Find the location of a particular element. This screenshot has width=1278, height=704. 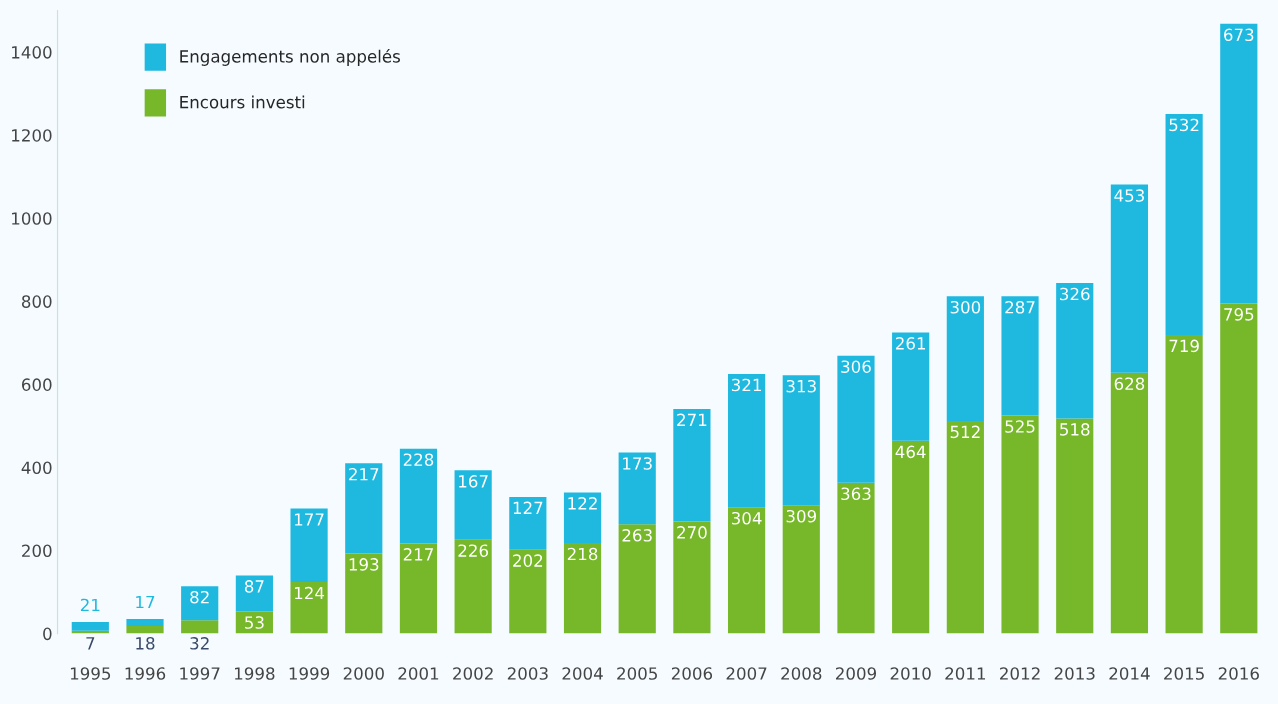

x-tick-label: 2004 is located at coordinates (582, 673).